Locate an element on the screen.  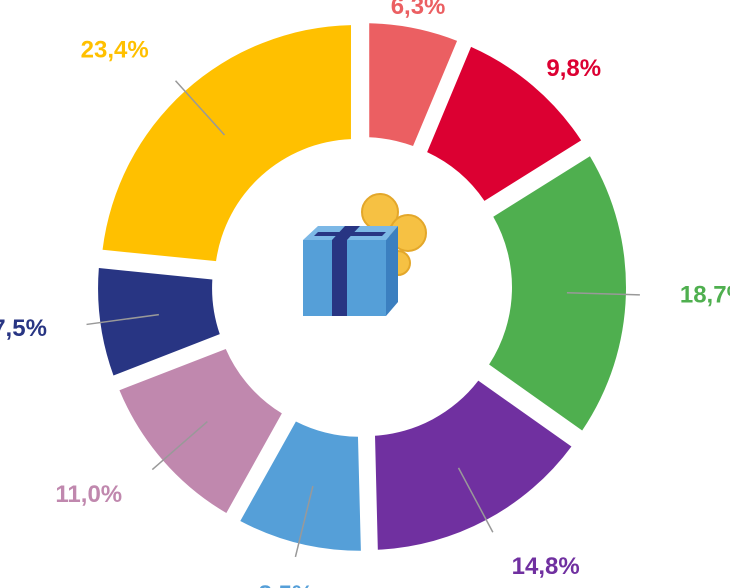
center-icon is located at coordinates (365, 254).